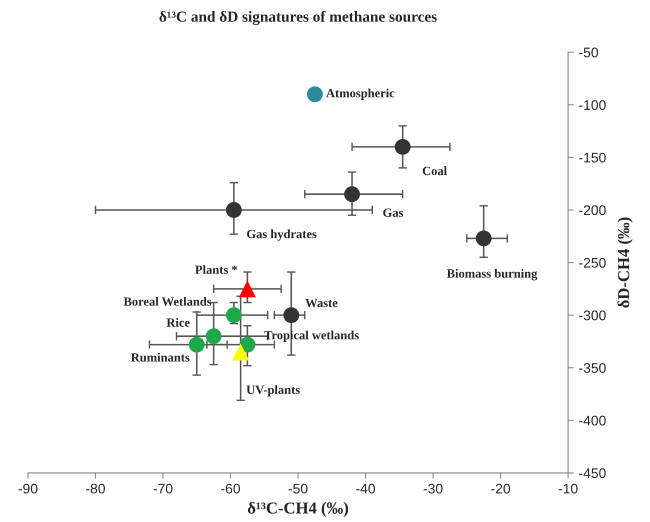  I want to click on x-tick-label: -80, so click(95, 489).